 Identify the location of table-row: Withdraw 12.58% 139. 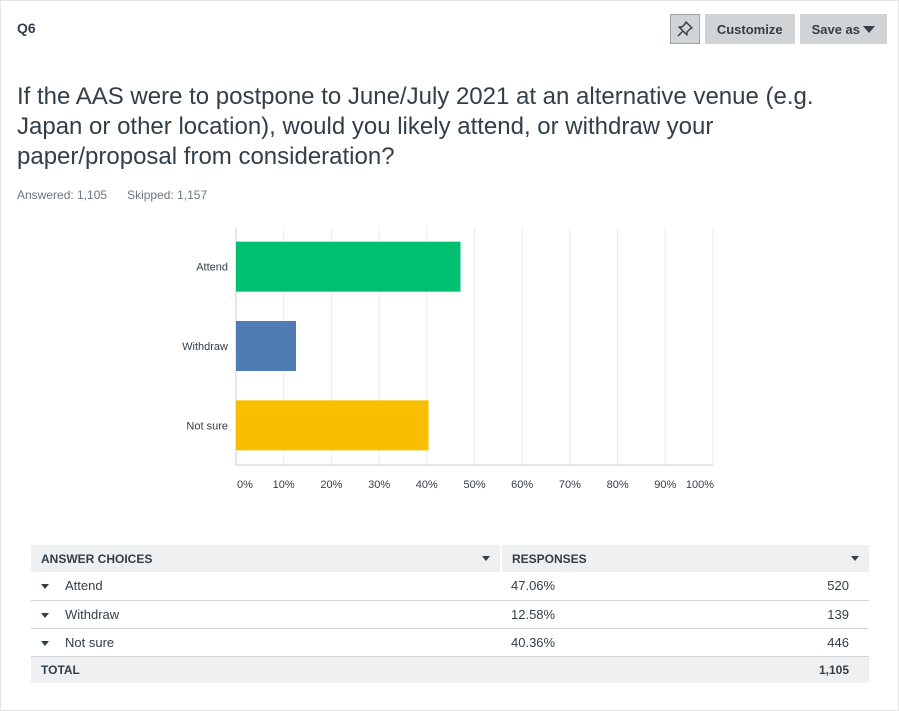
(450, 614).